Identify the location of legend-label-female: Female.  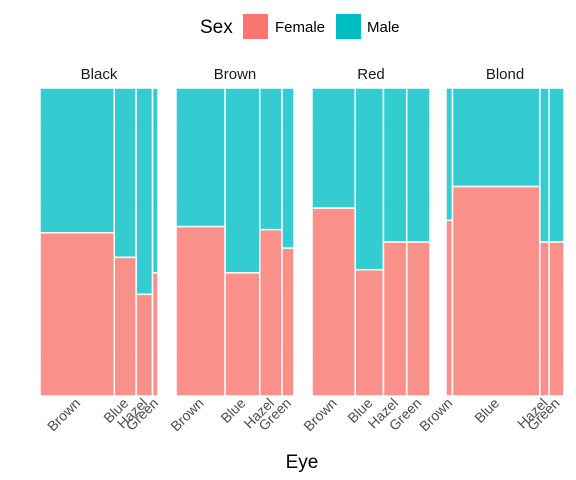
(300, 27).